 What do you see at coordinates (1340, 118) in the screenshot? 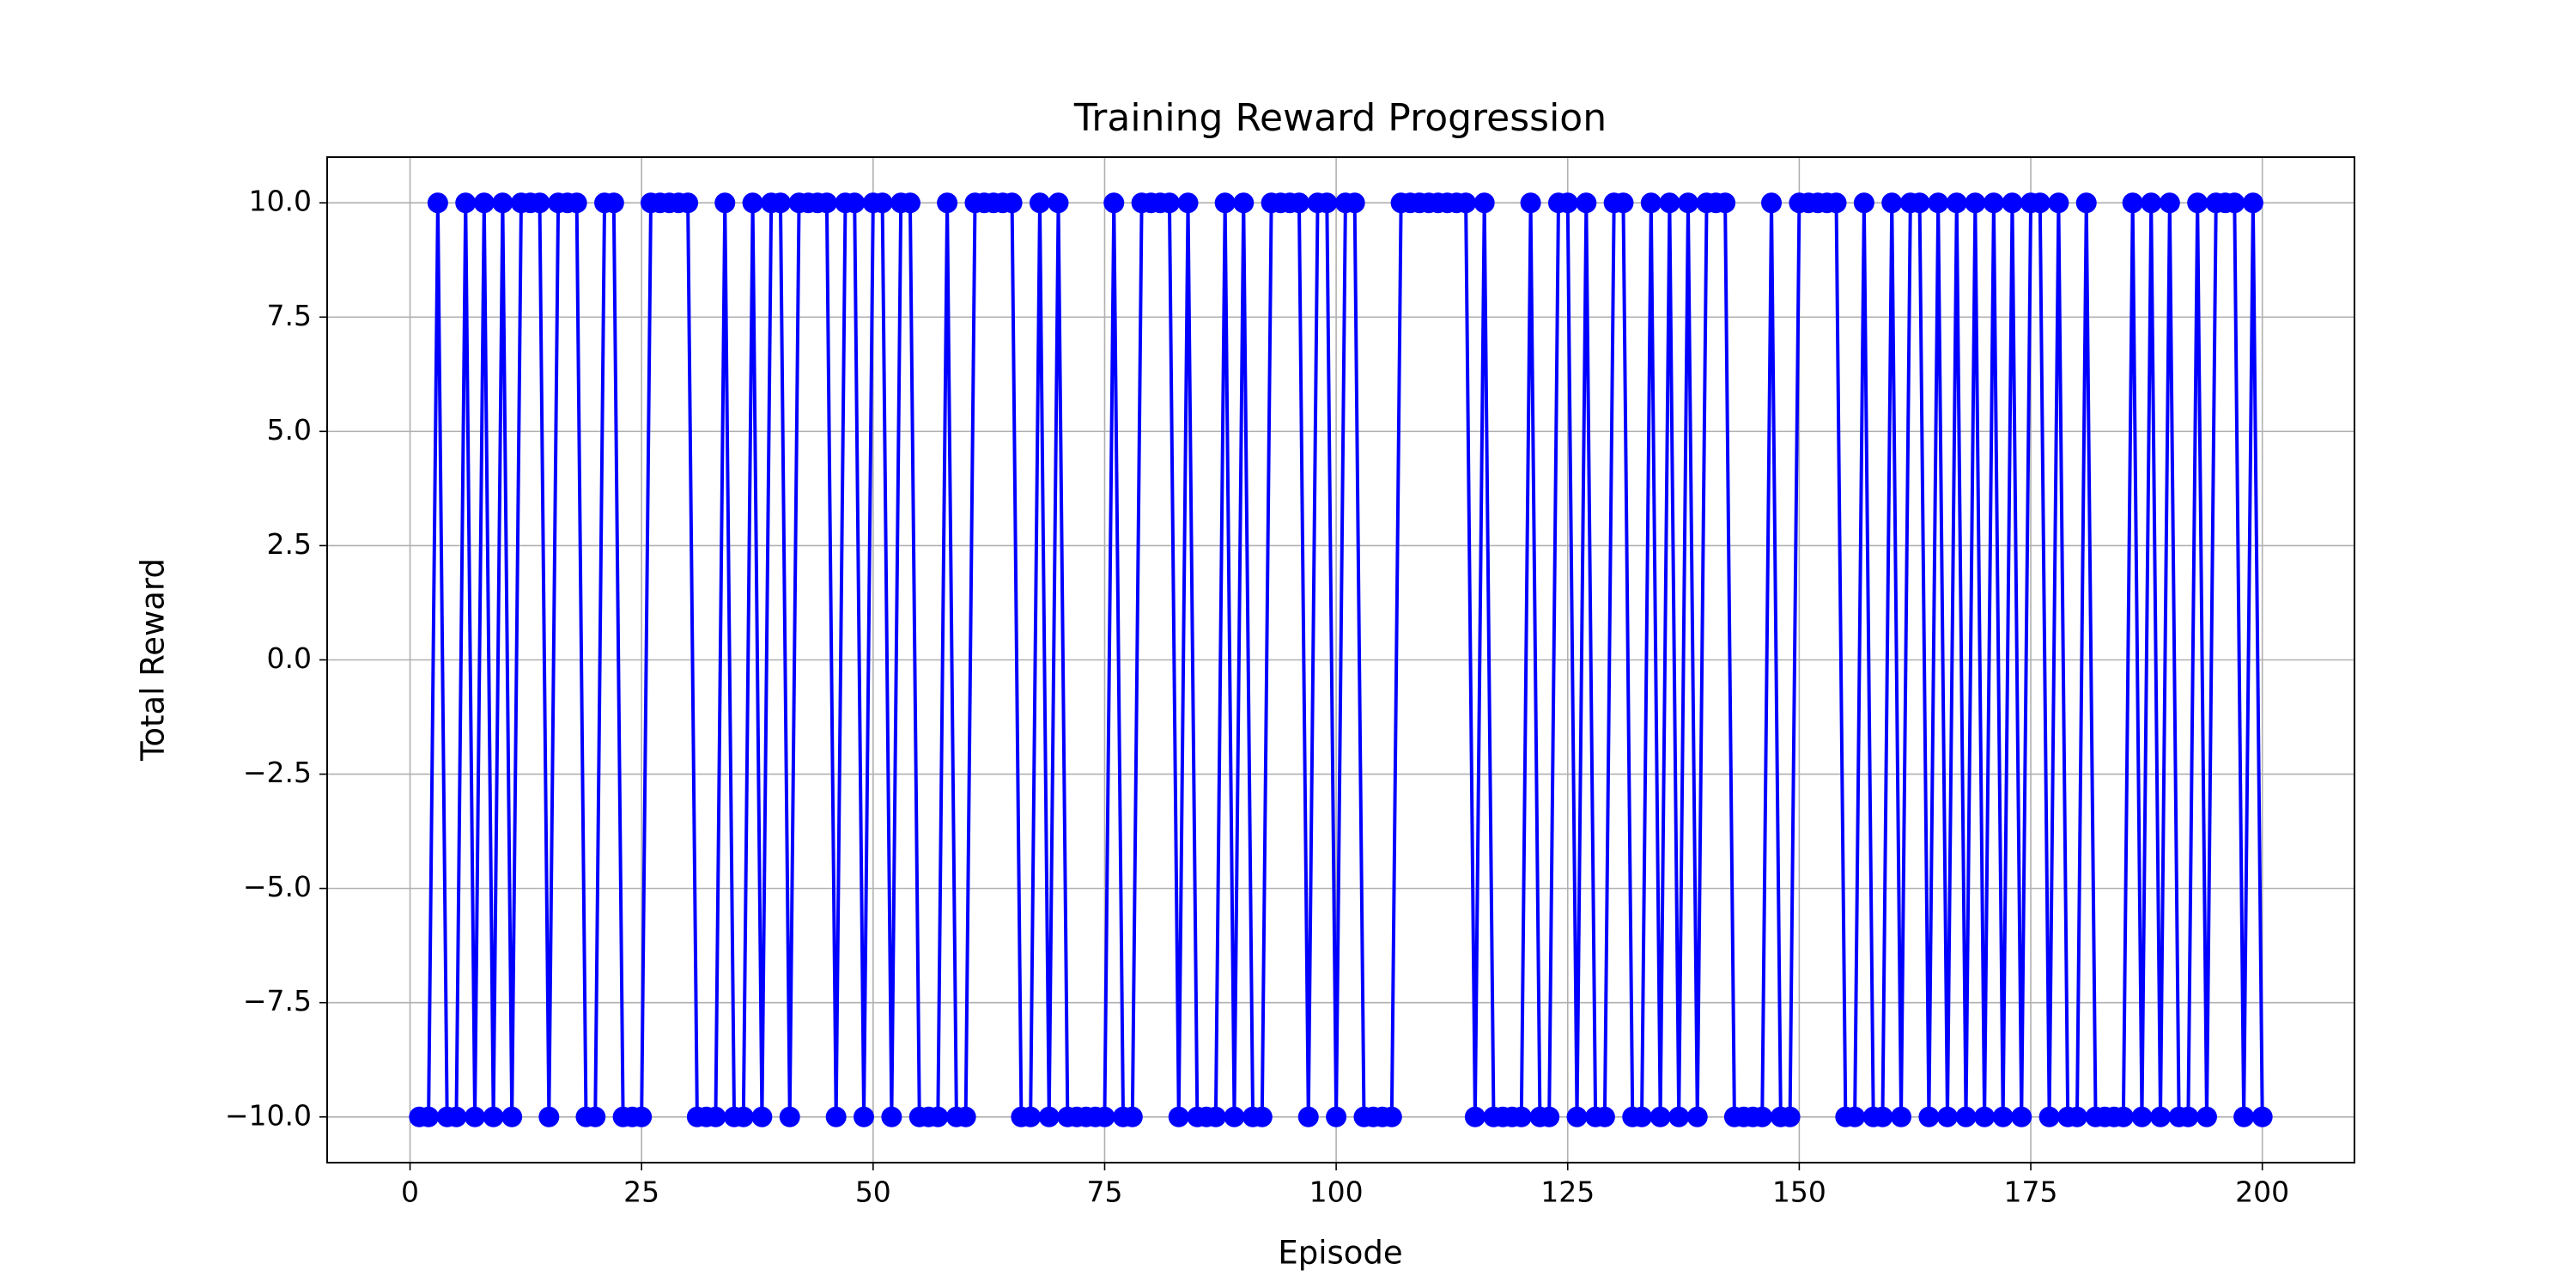
I see `chart-title: Training Reward Progression` at bounding box center [1340, 118].